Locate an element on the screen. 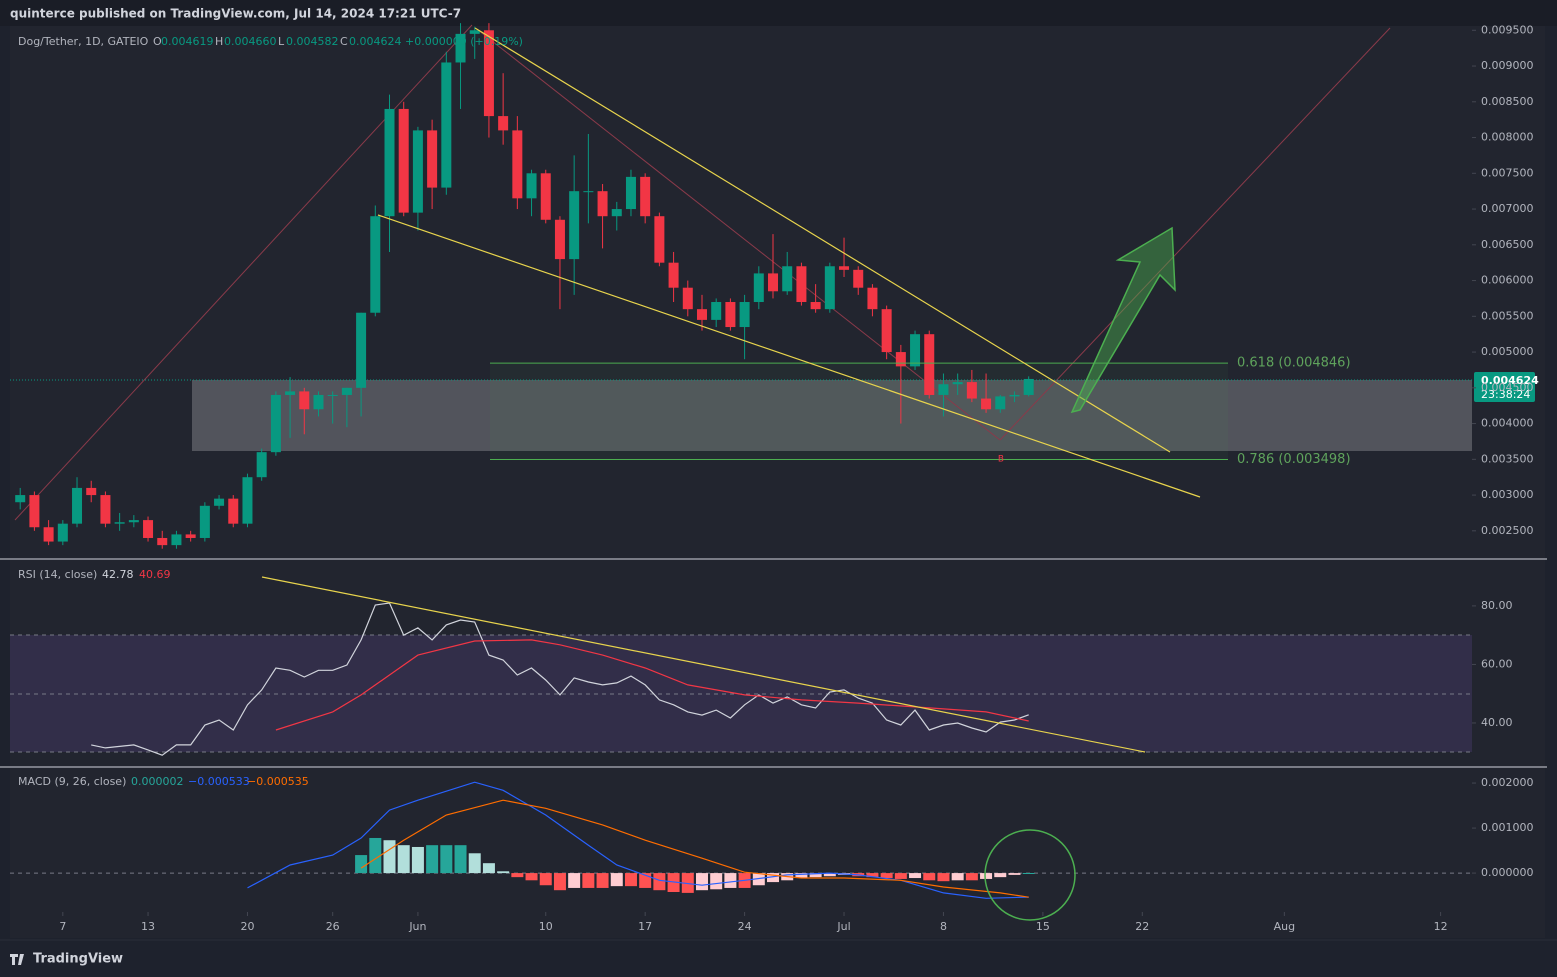 Image resolution: width=1557 pixels, height=977 pixels. ohlc-value: 0.004624 is located at coordinates (375, 41).